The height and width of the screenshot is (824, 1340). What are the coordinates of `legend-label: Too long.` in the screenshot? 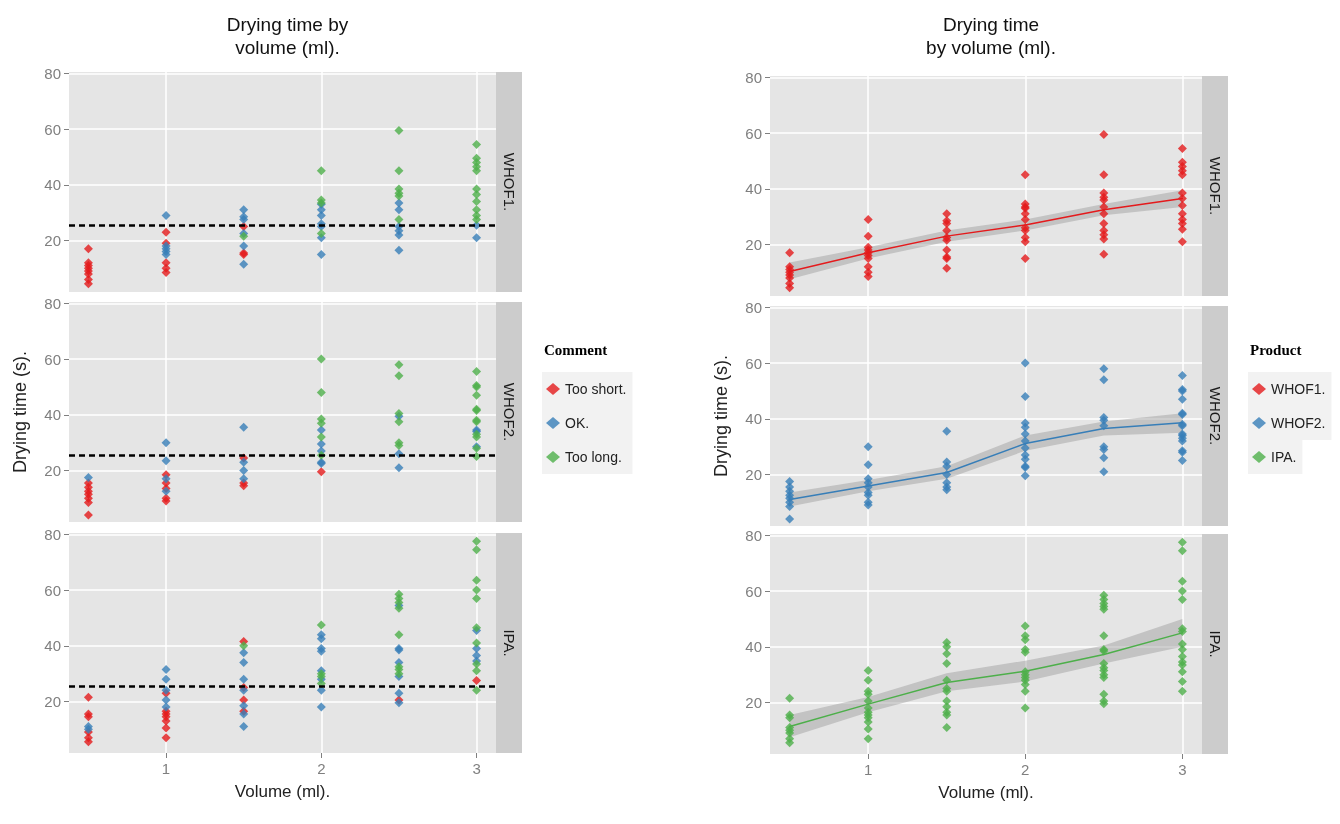 It's located at (593, 457).